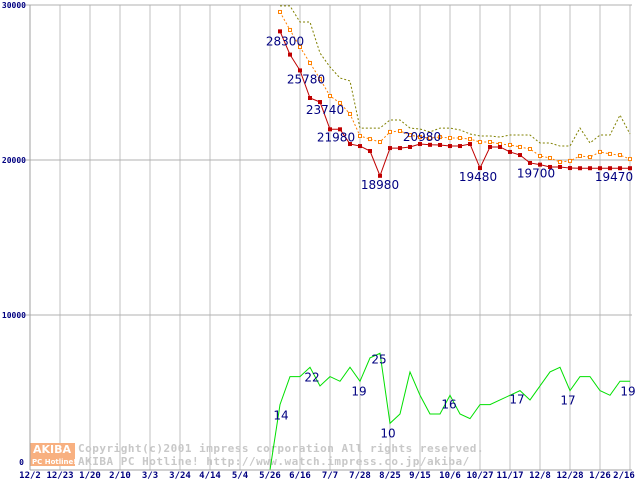 This screenshot has height=480, width=640. What do you see at coordinates (516, 400) in the screenshot?
I see `shop-count-label: 17` at bounding box center [516, 400].